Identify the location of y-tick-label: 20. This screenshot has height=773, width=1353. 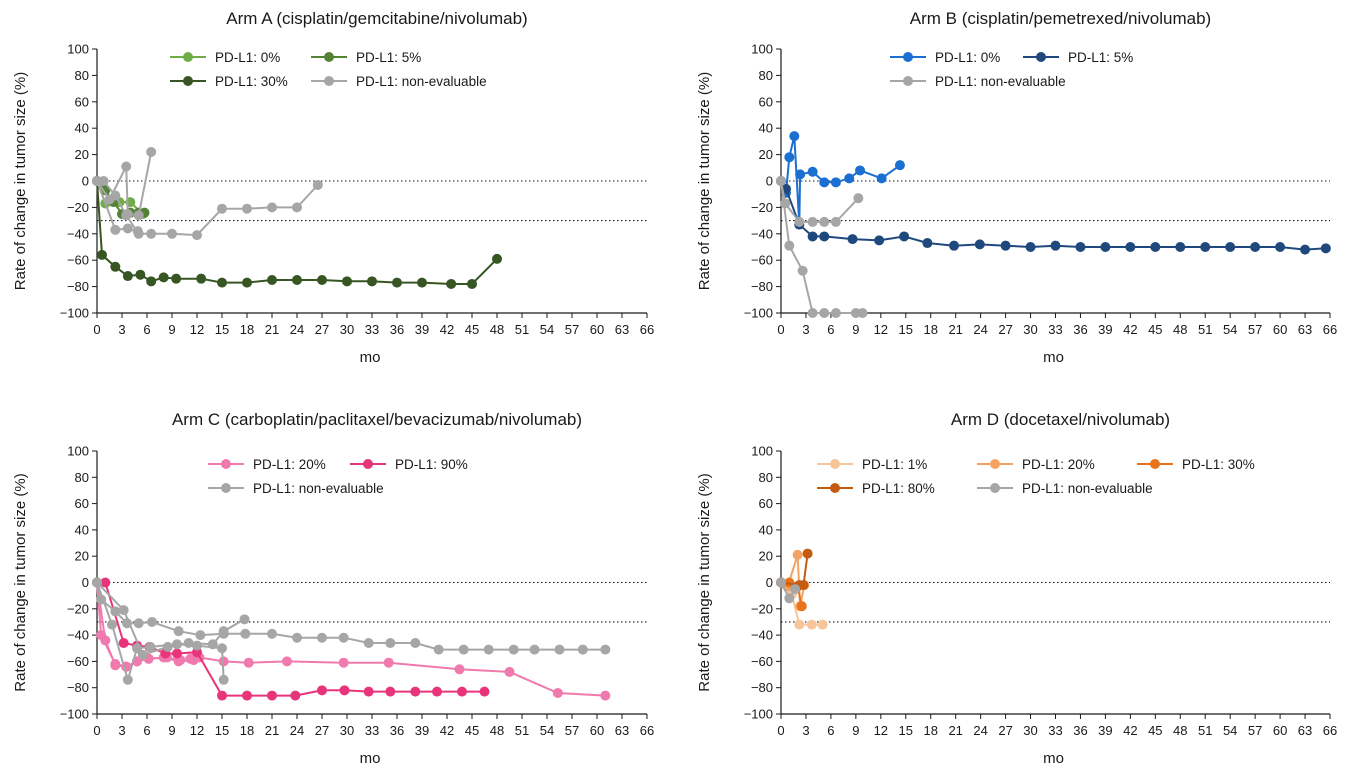
(82, 154).